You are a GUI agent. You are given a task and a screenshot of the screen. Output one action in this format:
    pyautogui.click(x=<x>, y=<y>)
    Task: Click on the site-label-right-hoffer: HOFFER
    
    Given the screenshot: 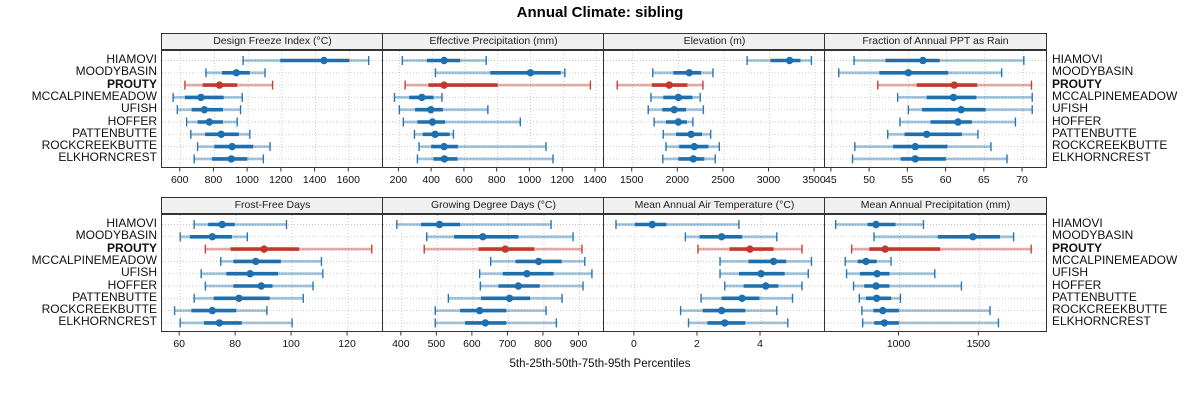 What is the action you would take?
    pyautogui.click(x=1077, y=120)
    